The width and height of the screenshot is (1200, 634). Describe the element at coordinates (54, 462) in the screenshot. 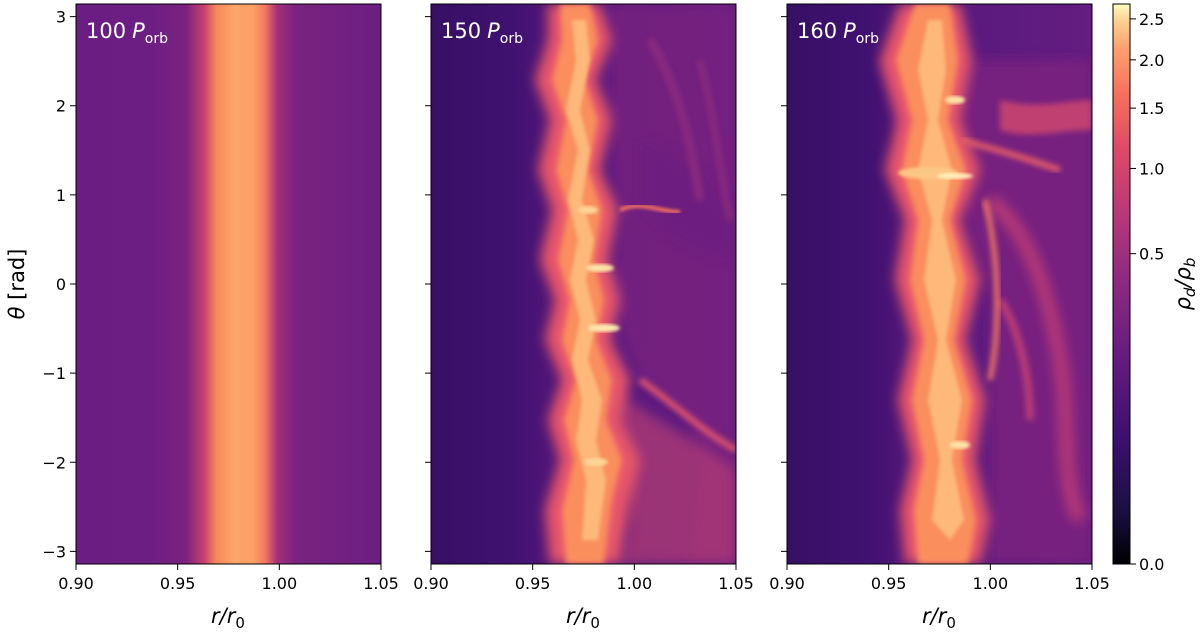

I see `y-tick-label: −2` at that location.